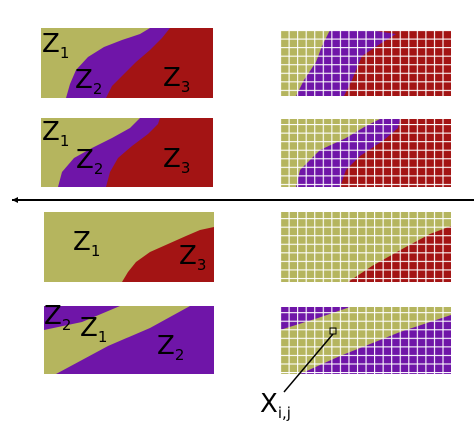 This screenshot has height=430, width=474. Describe the element at coordinates (129, 340) in the screenshot. I see `panel-row4-continuous` at that location.